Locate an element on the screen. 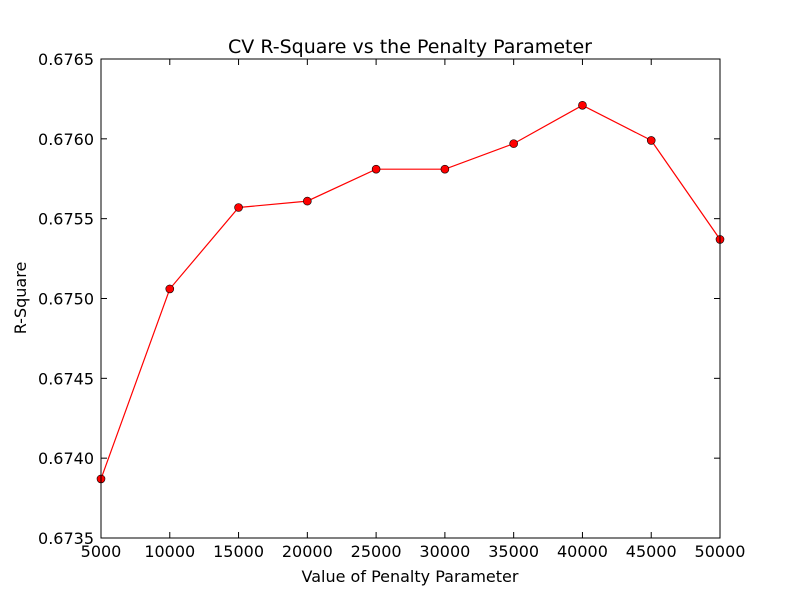 This screenshot has height=597, width=800. x-tick-label: 35000 is located at coordinates (513, 551).